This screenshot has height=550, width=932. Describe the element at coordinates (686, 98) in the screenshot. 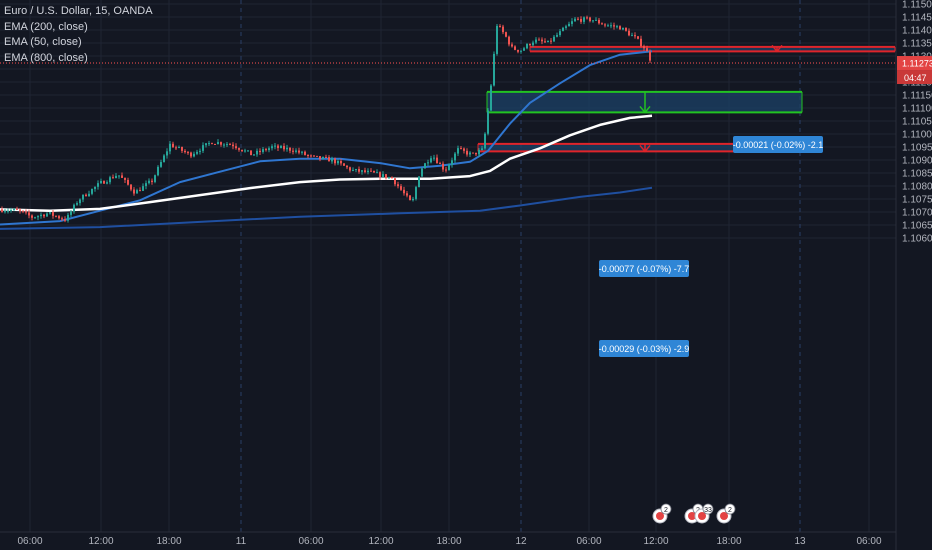

I see `measure-box-layer` at that location.